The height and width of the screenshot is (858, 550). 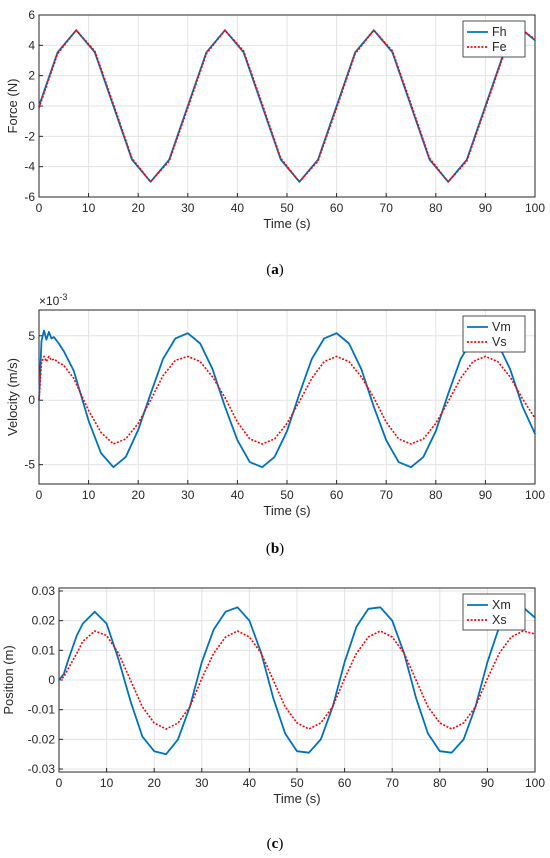 I want to click on y-tick-label: 6, so click(x=31, y=15).